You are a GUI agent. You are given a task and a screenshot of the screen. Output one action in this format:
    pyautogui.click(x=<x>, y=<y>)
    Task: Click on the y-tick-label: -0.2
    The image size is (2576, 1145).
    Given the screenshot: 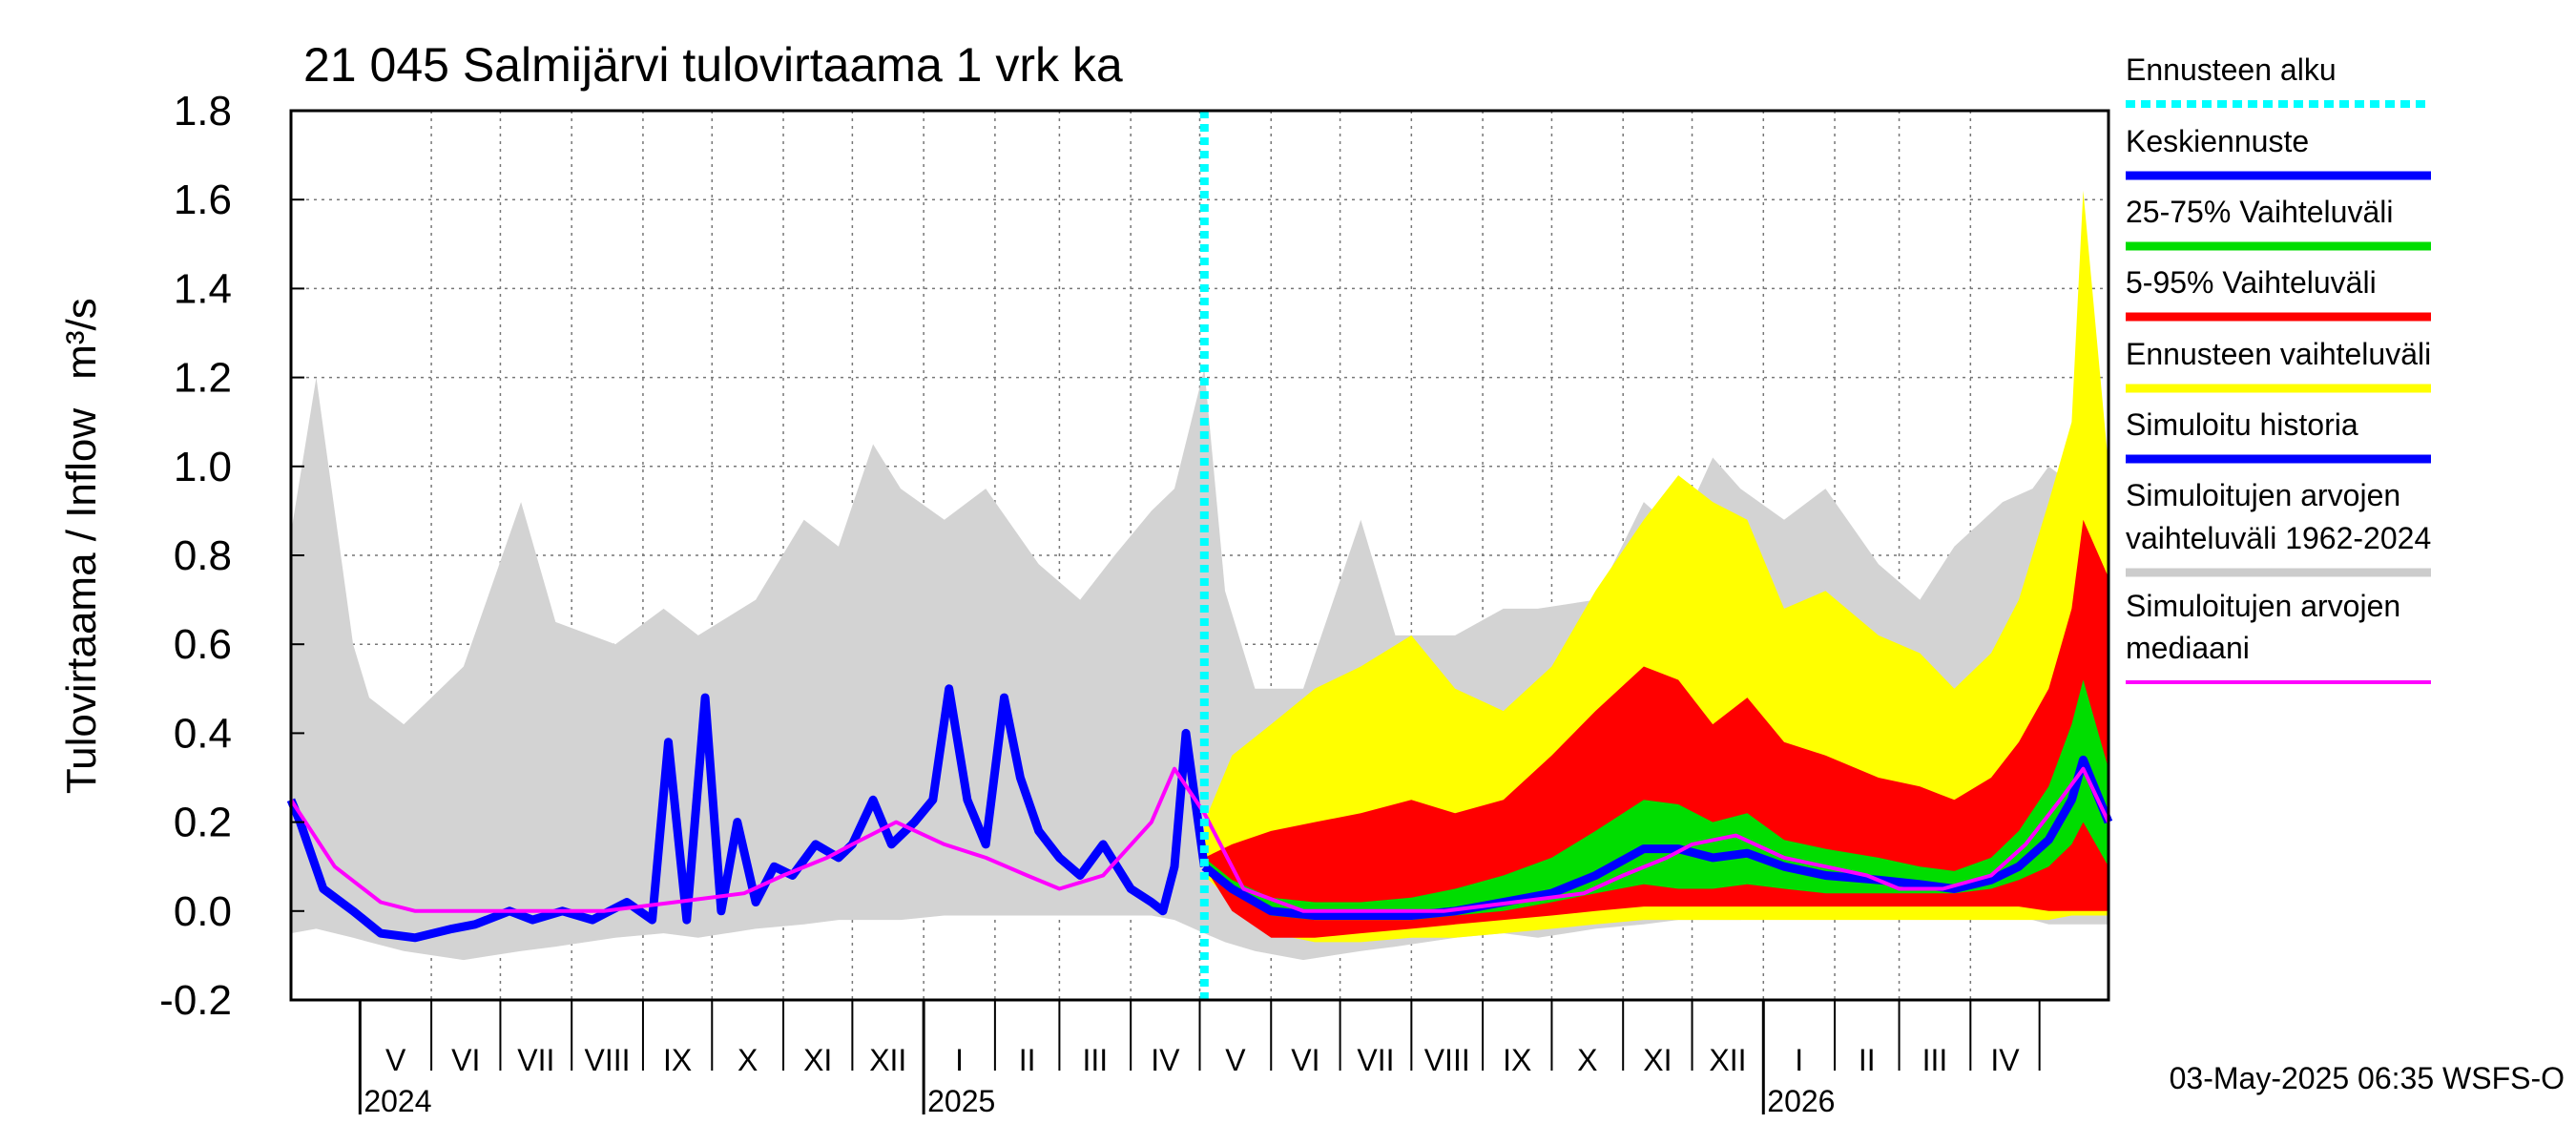 What is the action you would take?
    pyautogui.click(x=195, y=1000)
    